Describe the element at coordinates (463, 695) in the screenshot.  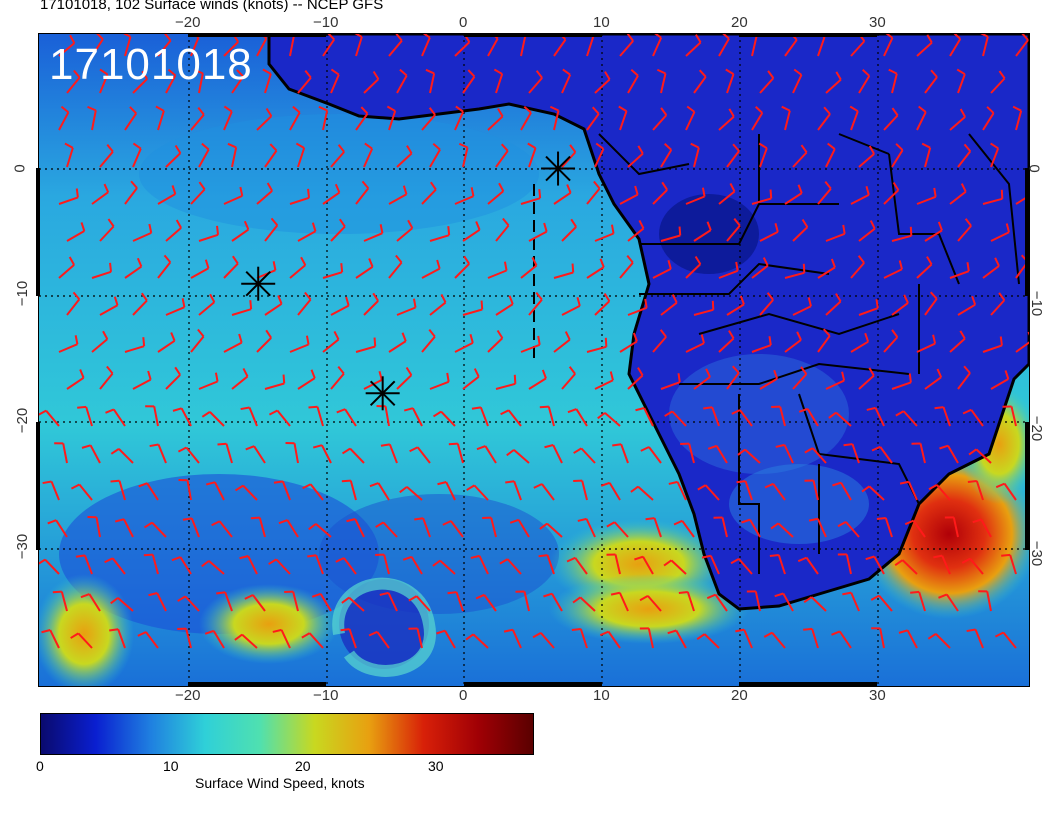
I see `lon-tick-bottom: 0` at that location.